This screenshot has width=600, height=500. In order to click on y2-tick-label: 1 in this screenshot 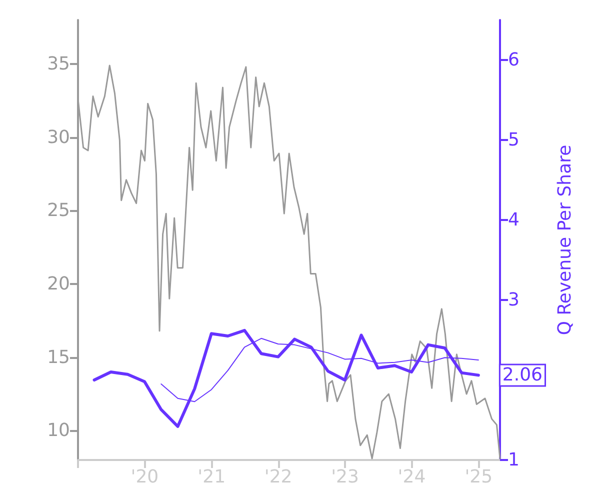, I will do `click(514, 460)`.